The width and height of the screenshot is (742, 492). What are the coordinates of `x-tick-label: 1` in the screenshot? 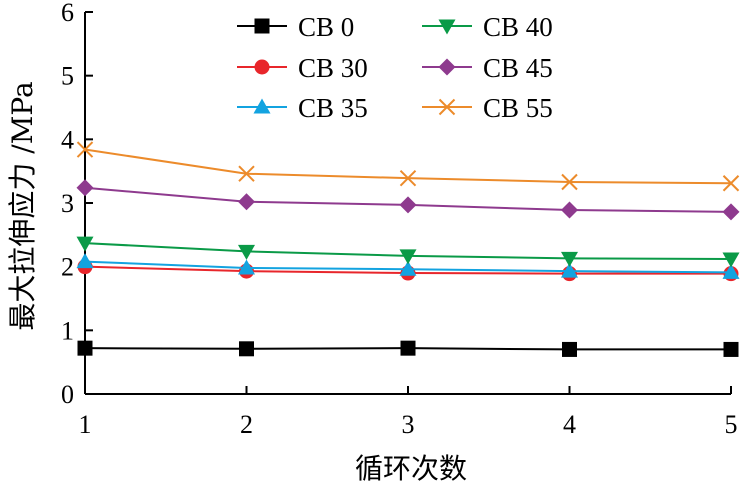 It's located at (85, 424).